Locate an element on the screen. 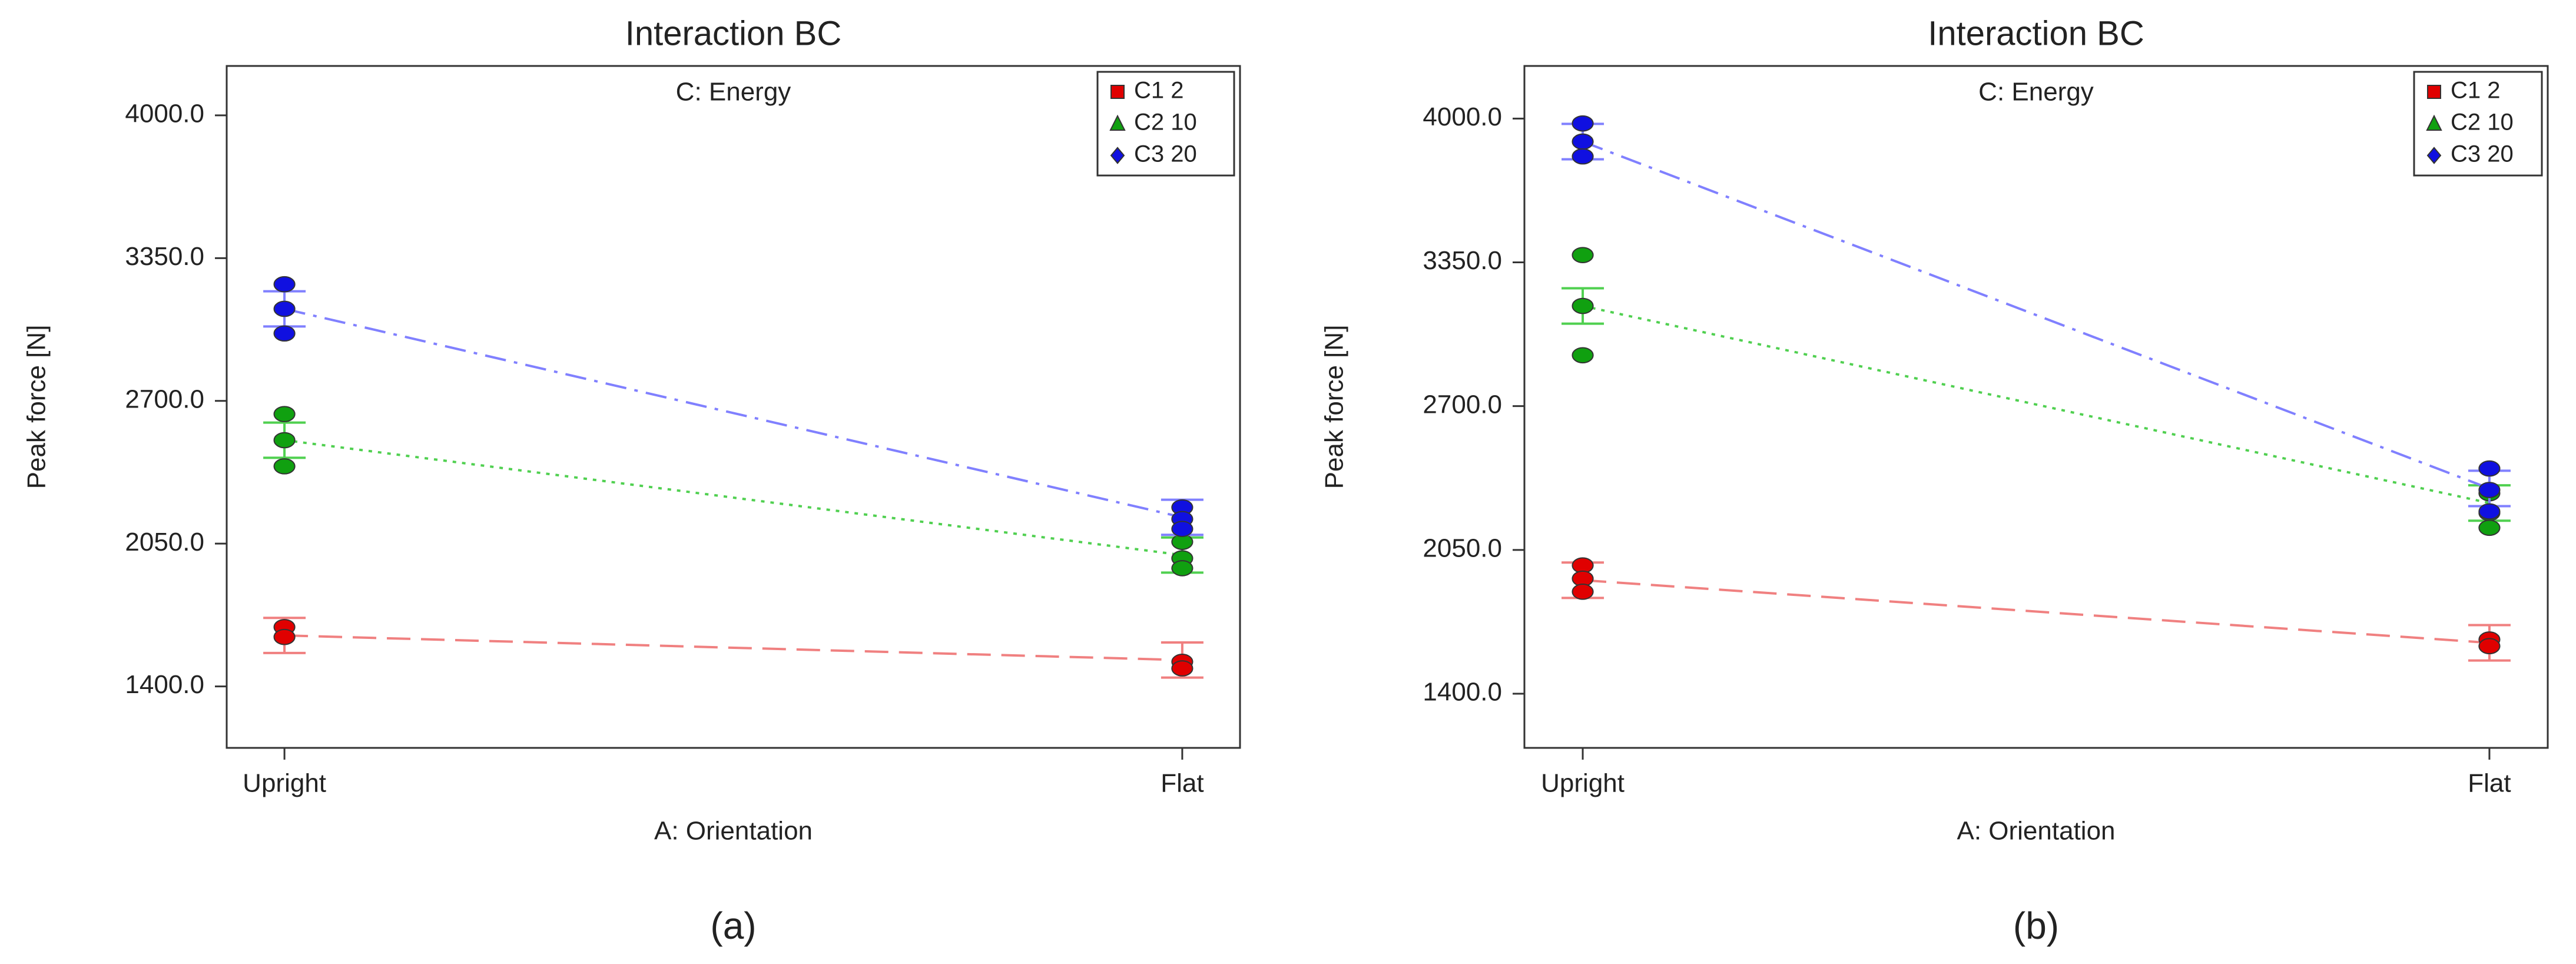 Image resolution: width=2576 pixels, height=964 pixels. caption: (a) is located at coordinates (733, 926).